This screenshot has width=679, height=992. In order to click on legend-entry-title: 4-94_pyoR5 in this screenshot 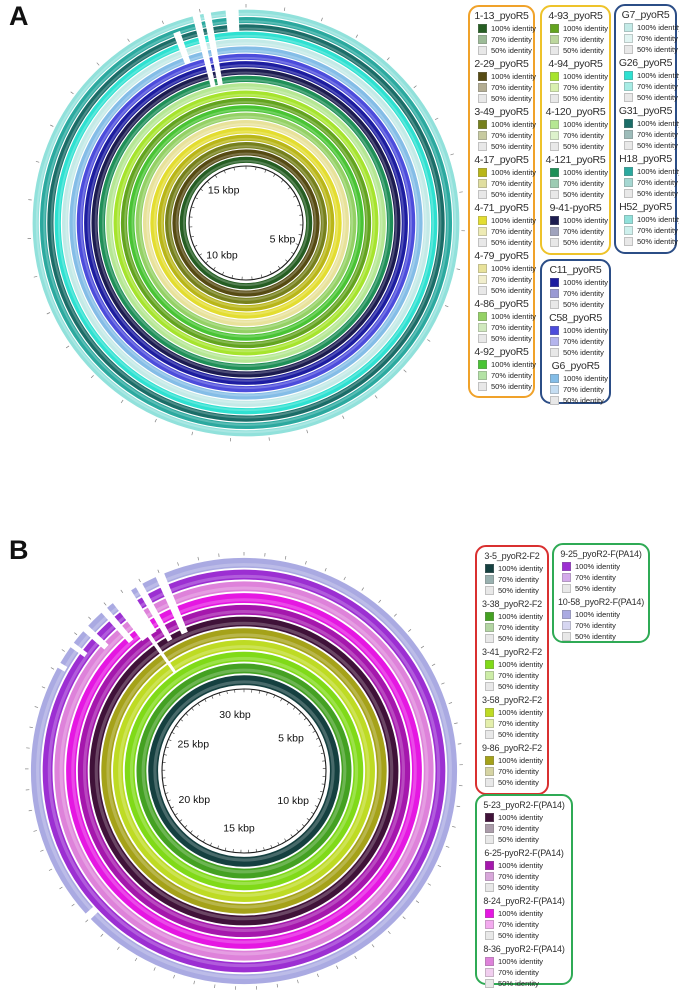, I will do `click(575, 64)`.